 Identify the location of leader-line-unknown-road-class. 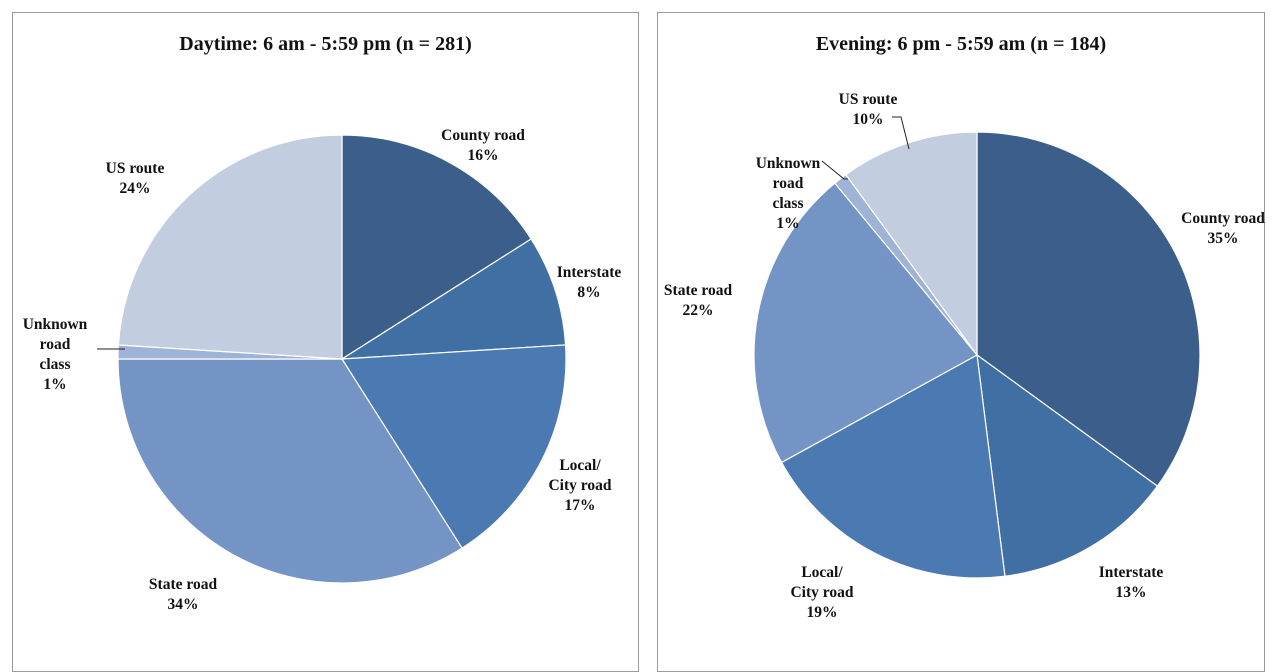
(834, 170).